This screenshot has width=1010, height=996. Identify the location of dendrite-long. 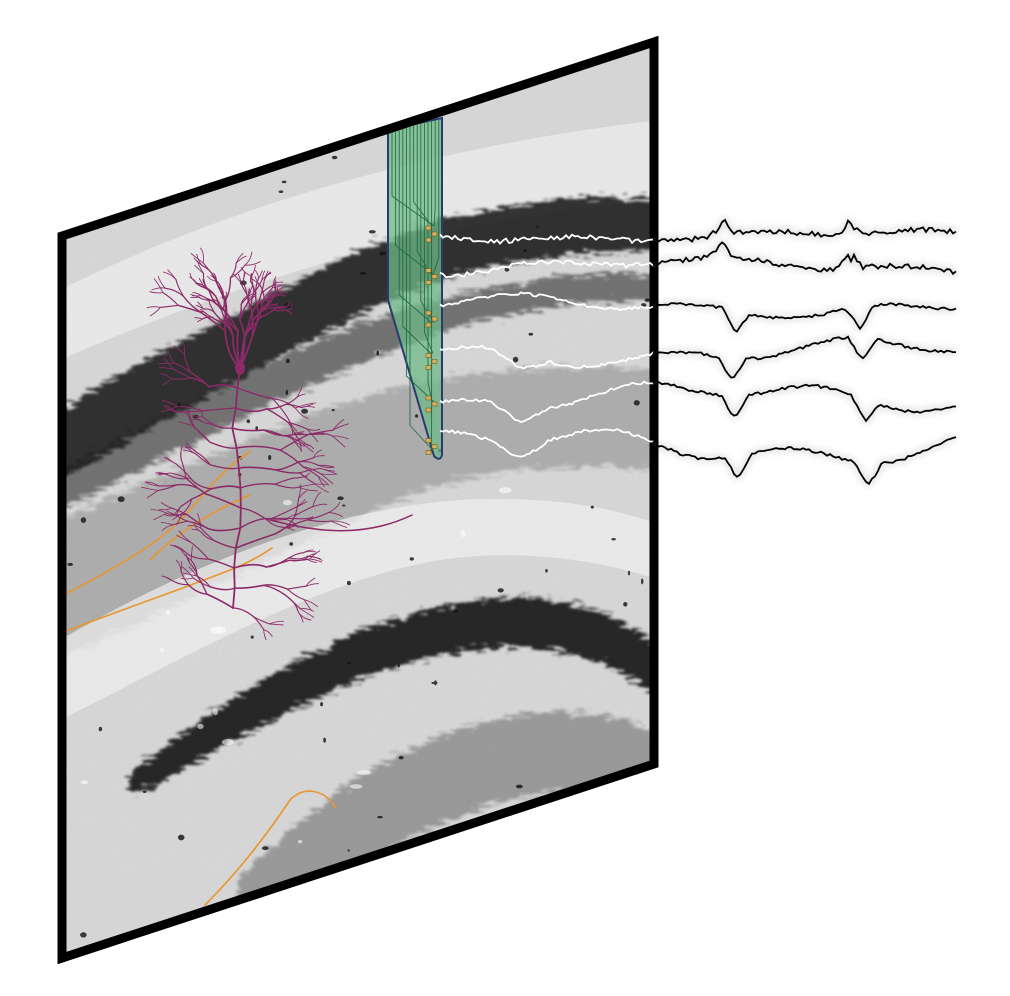
(341, 523).